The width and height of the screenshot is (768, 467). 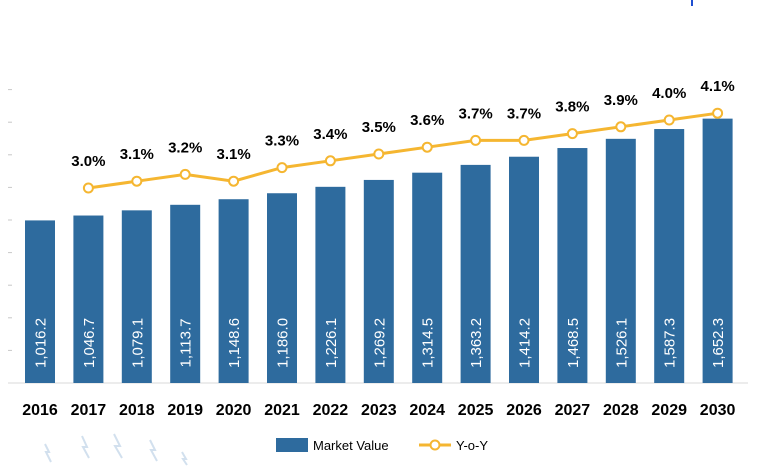 What do you see at coordinates (718, 113) in the screenshot?
I see `yoy-point-2030` at bounding box center [718, 113].